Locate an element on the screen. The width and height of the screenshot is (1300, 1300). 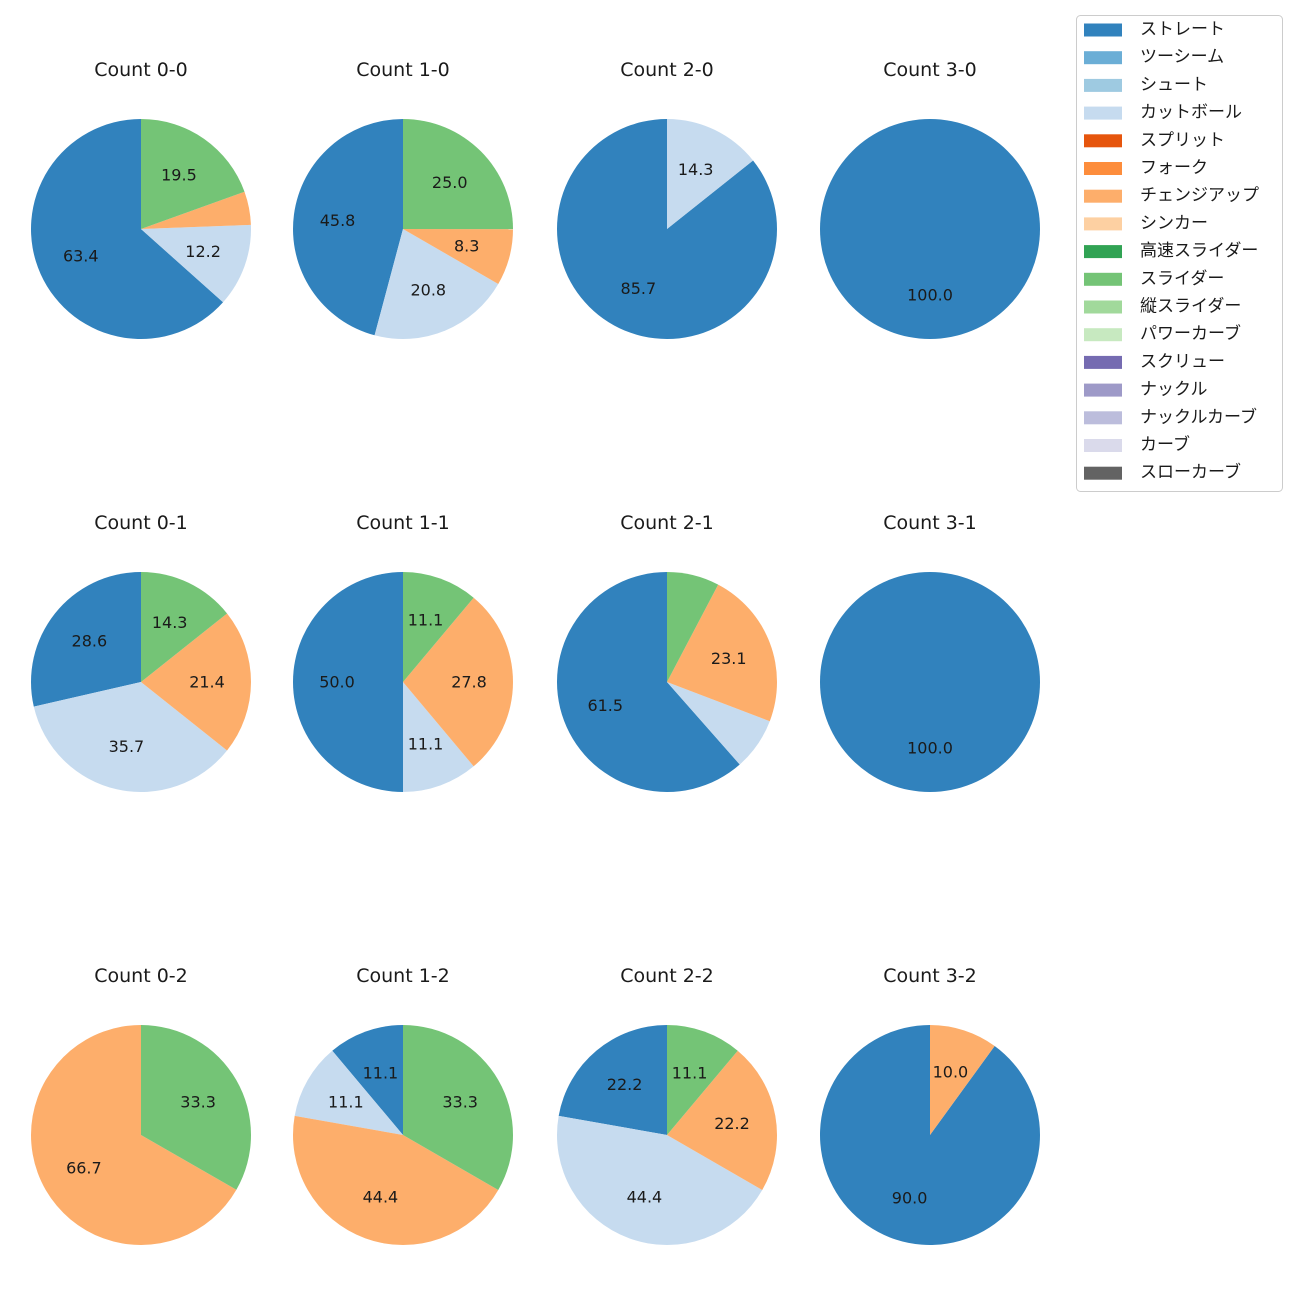
pie-title-count-2-2: Count 2-2 is located at coordinates (667, 976).